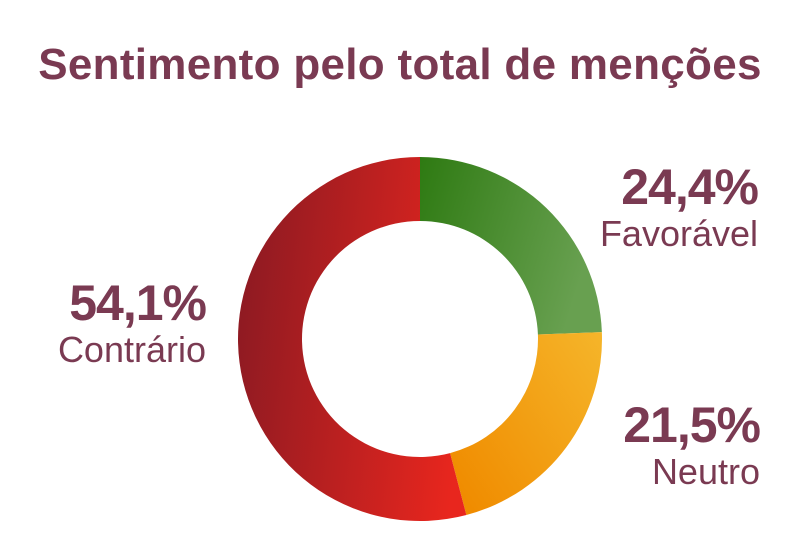  What do you see at coordinates (138, 303) in the screenshot?
I see `slice-value-contrario: 54,1%` at bounding box center [138, 303].